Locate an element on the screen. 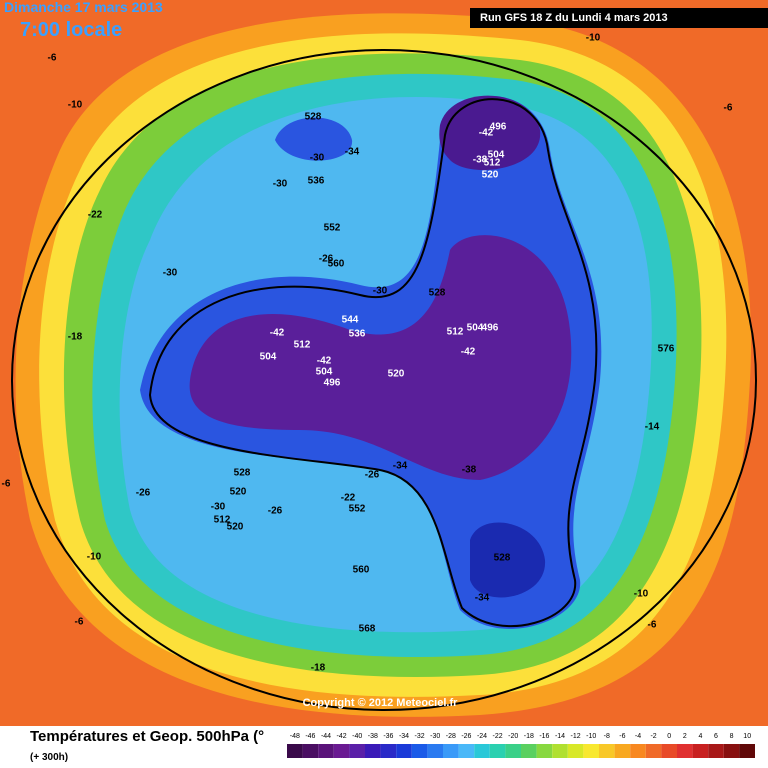 Image resolution: width=768 pixels, height=768 pixels. zone-blue-low is located at coordinates (314, 139).